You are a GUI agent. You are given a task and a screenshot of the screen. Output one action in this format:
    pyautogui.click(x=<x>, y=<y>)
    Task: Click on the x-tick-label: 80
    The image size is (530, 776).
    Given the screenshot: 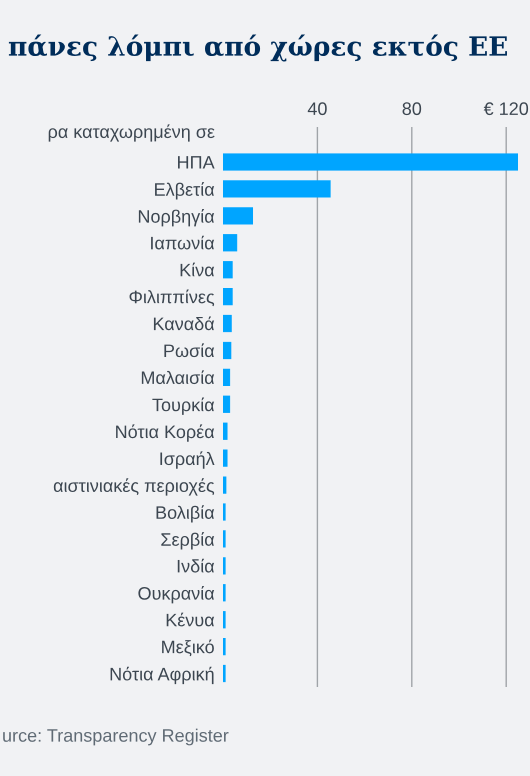 What is the action you would take?
    pyautogui.click(x=412, y=109)
    